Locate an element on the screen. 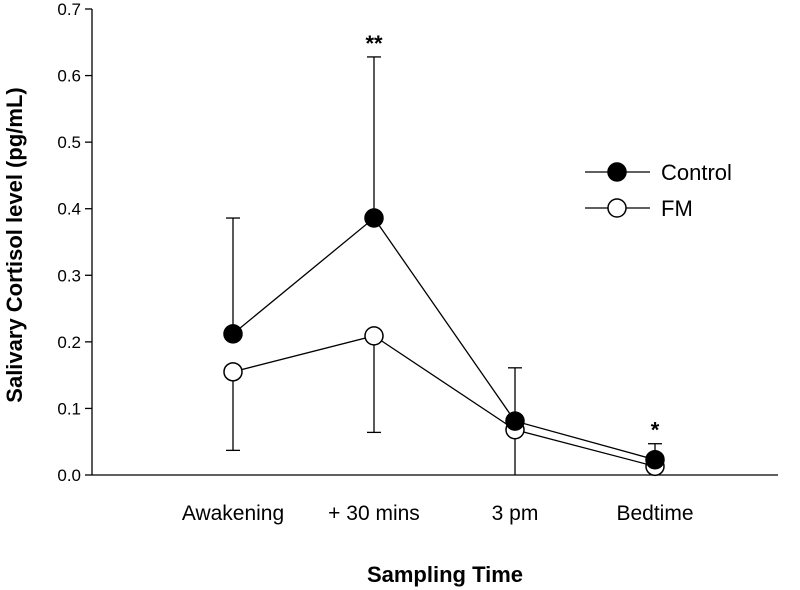  legend-fm-label: FM is located at coordinates (677, 208).